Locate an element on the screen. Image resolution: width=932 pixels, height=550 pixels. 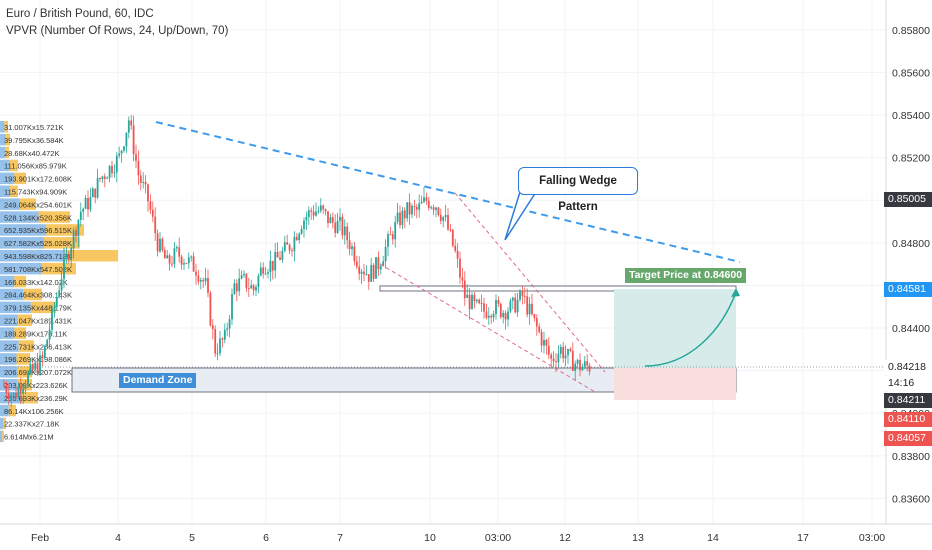
price-axis-label: 0.84581 is located at coordinates (908, 290).